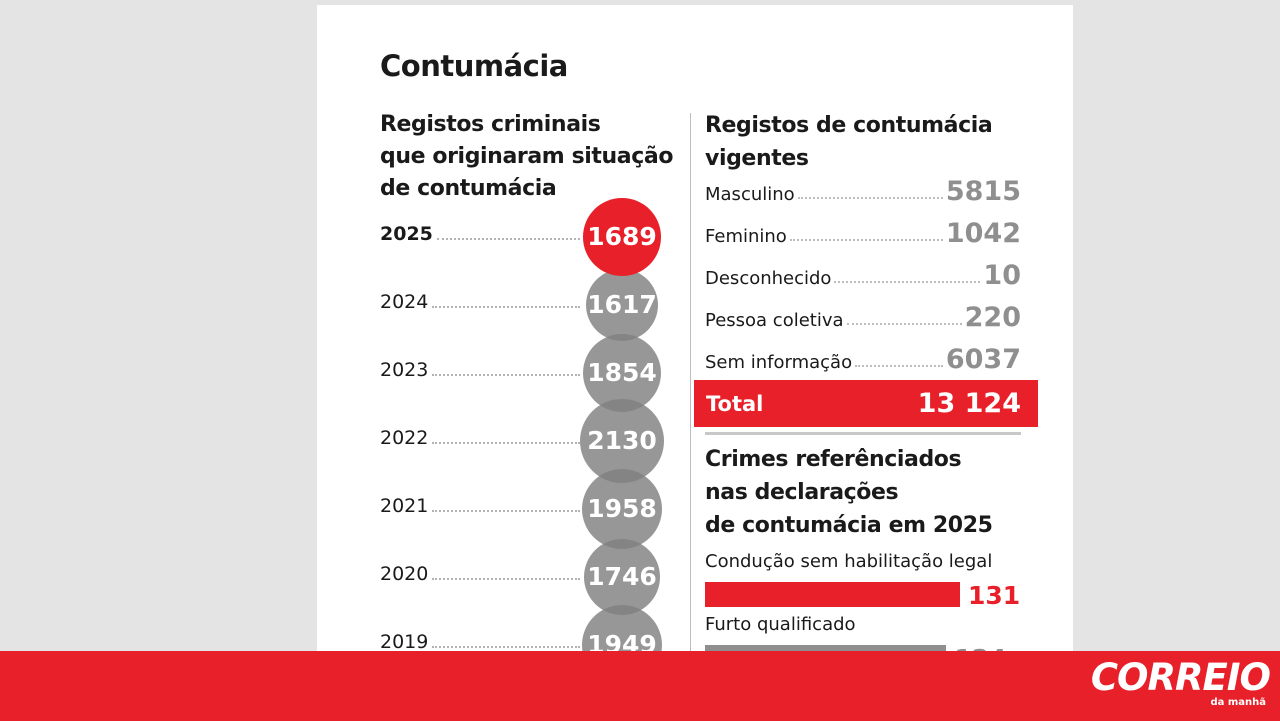  Describe the element at coordinates (746, 236) in the screenshot. I see `stat-label: Feminino` at that location.